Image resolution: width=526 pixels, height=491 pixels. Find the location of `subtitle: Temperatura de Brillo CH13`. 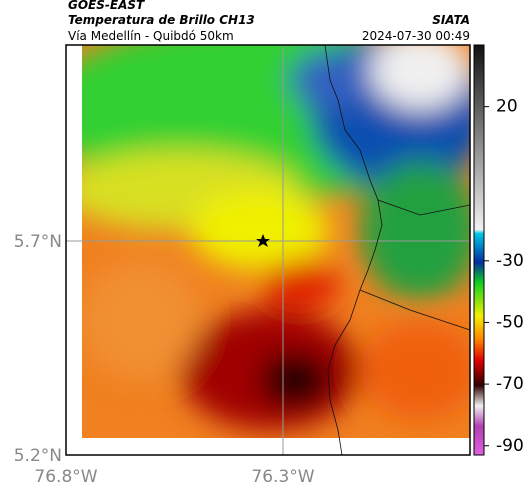

subtitle: Temperatura de Brillo CH13 is located at coordinates (161, 20).